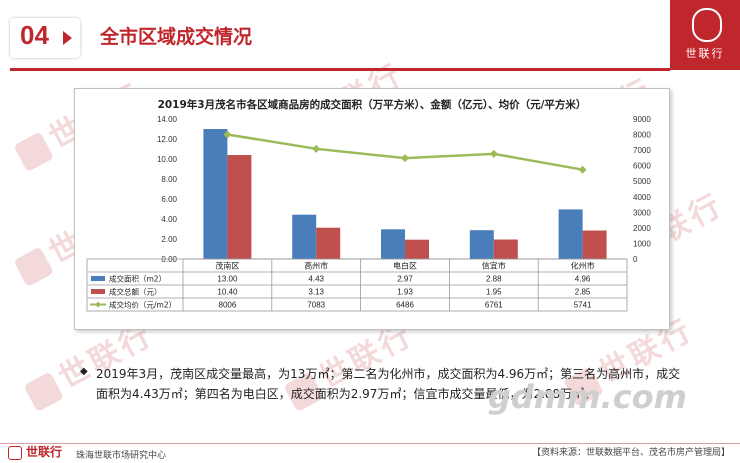 The image size is (740, 463). What do you see at coordinates (35, 451) in the screenshot?
I see `footer-brand: 世联行` at bounding box center [35, 451].